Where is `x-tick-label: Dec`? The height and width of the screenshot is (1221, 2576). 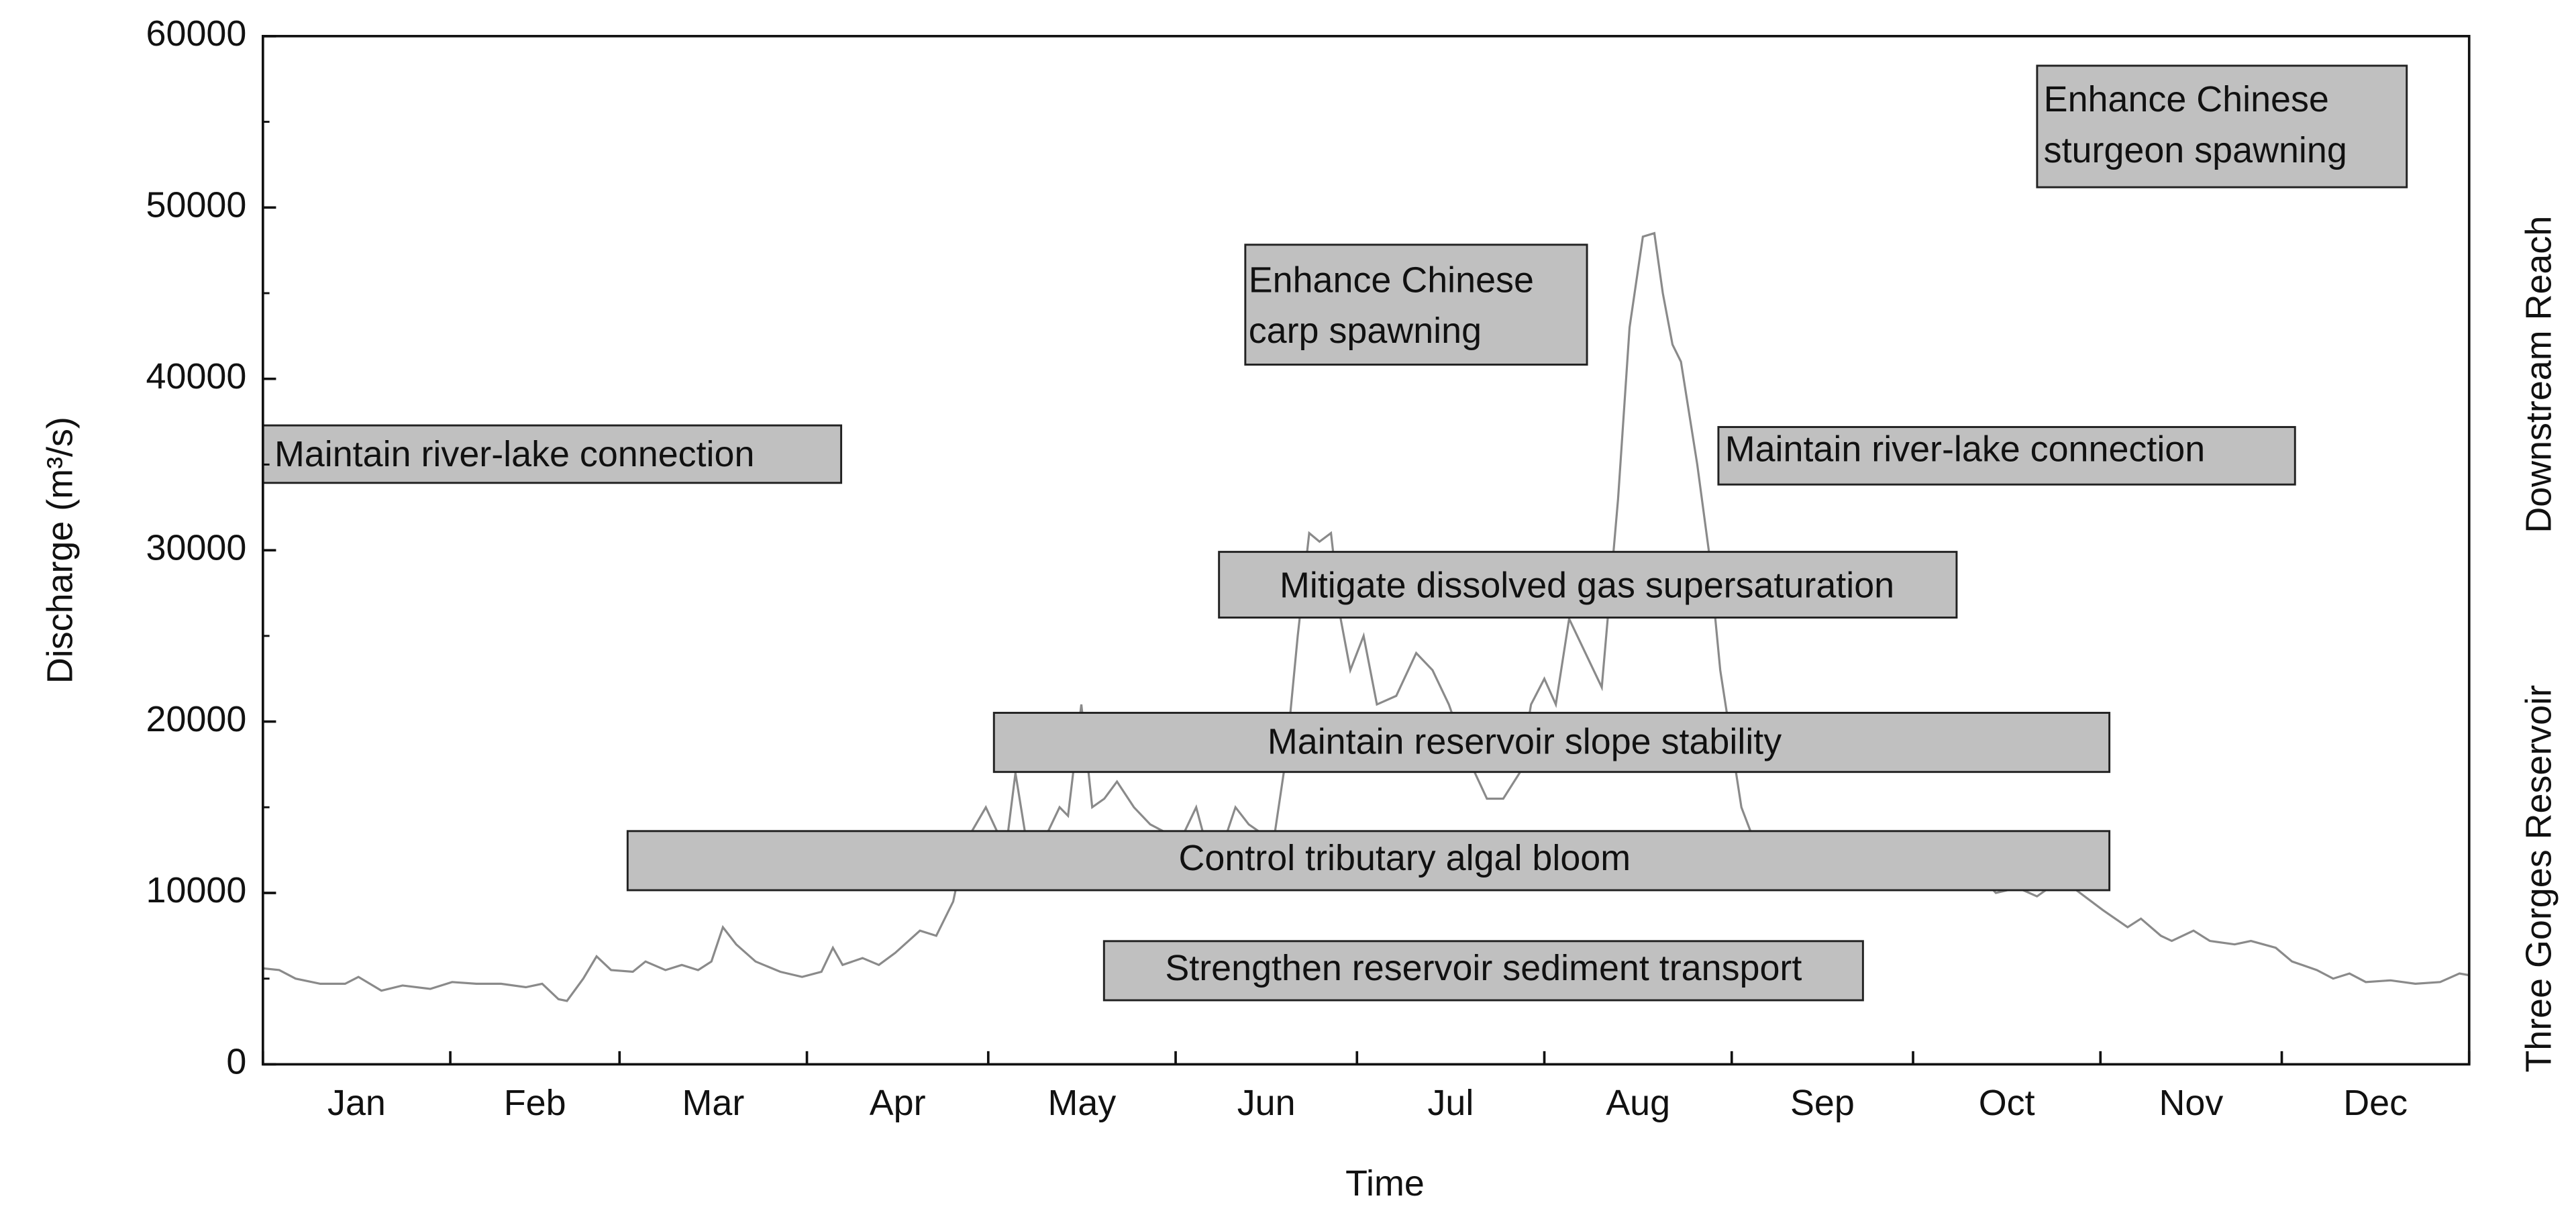 x-tick-label: Dec is located at coordinates (2375, 1103).